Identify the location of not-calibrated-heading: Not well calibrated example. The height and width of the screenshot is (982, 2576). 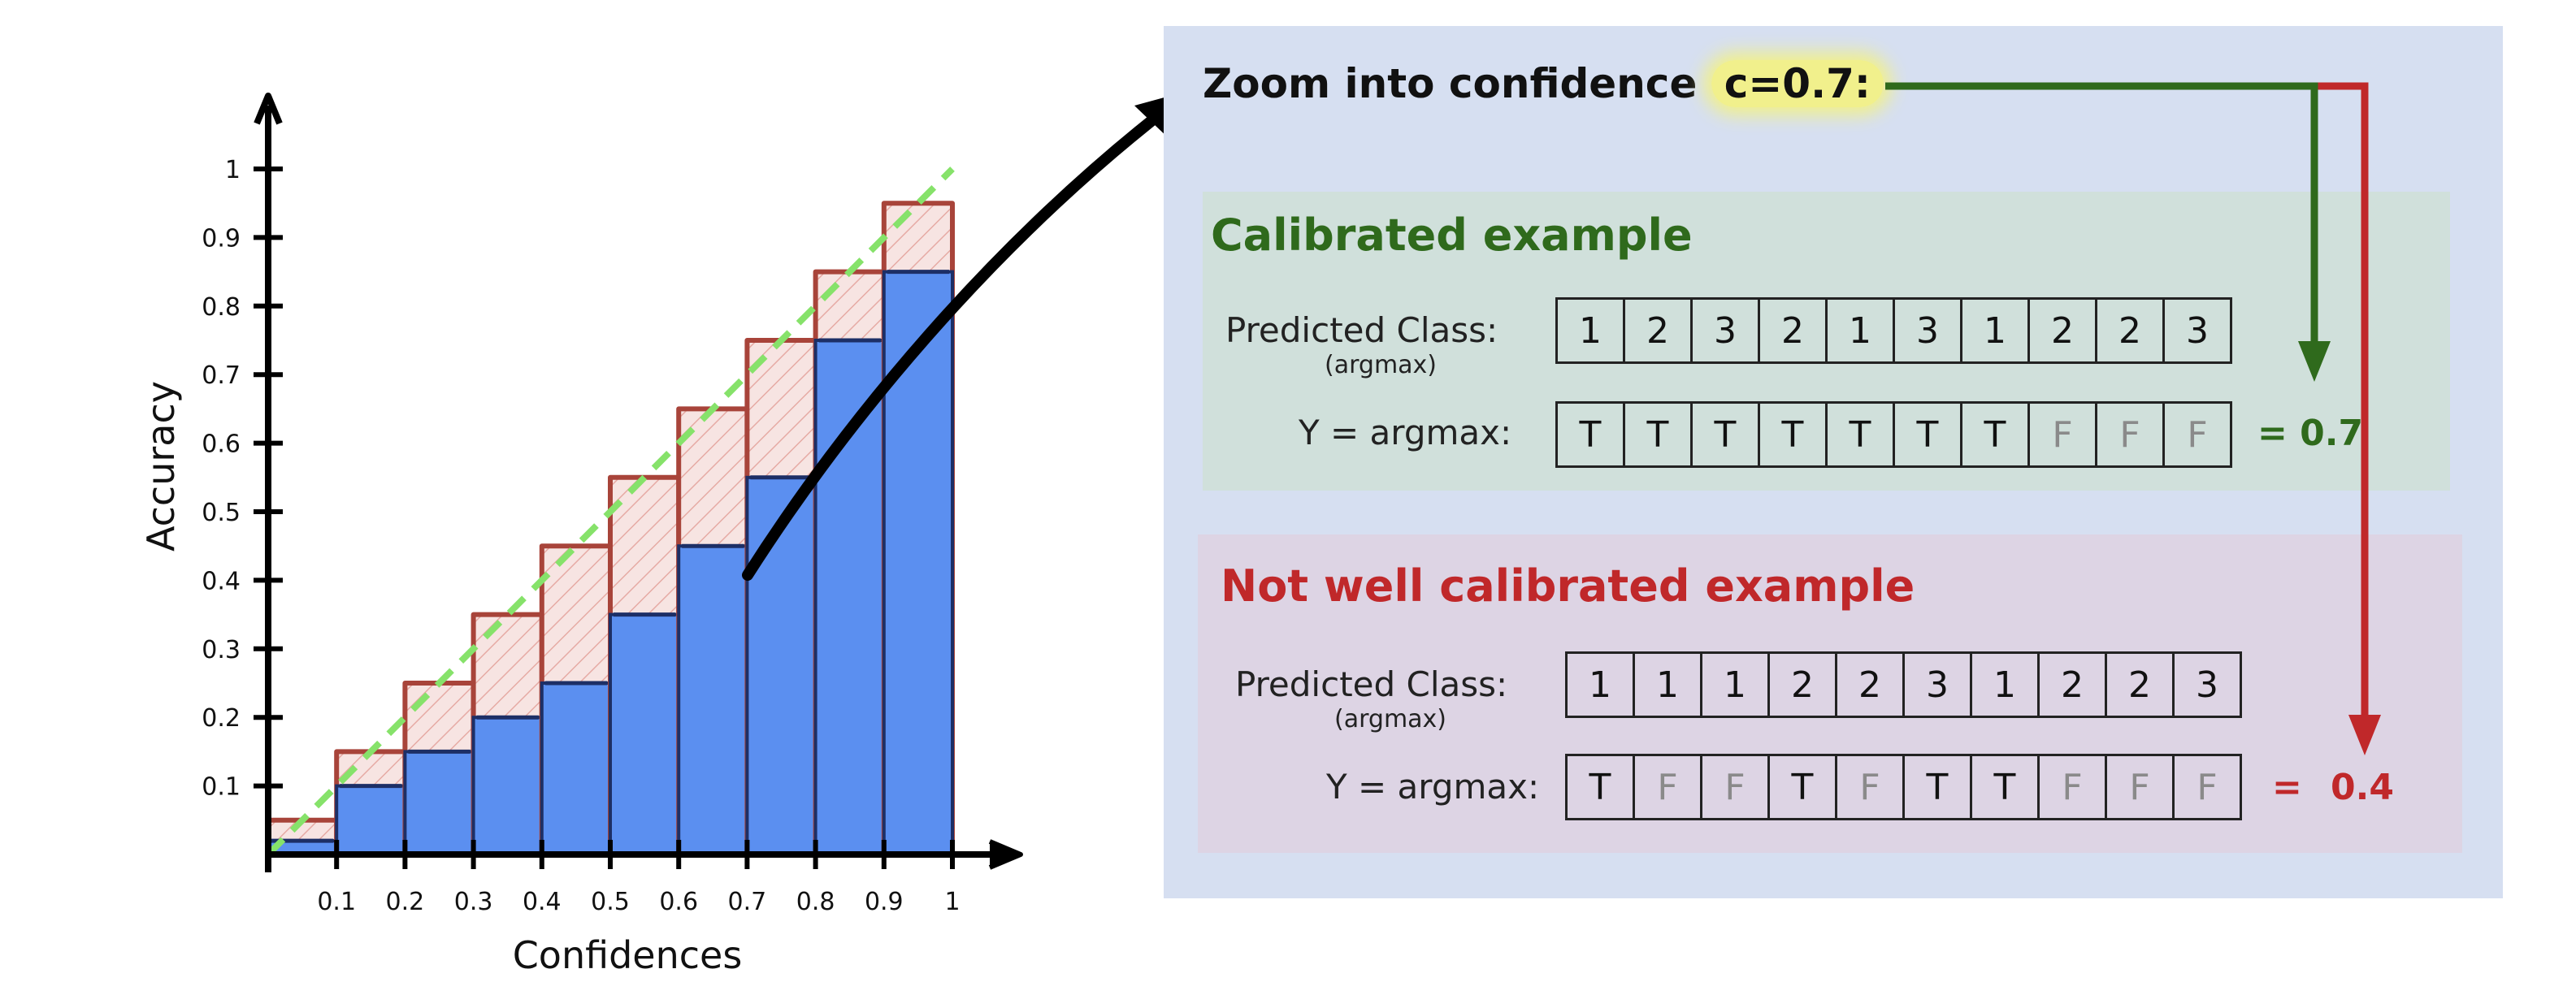
(1568, 586).